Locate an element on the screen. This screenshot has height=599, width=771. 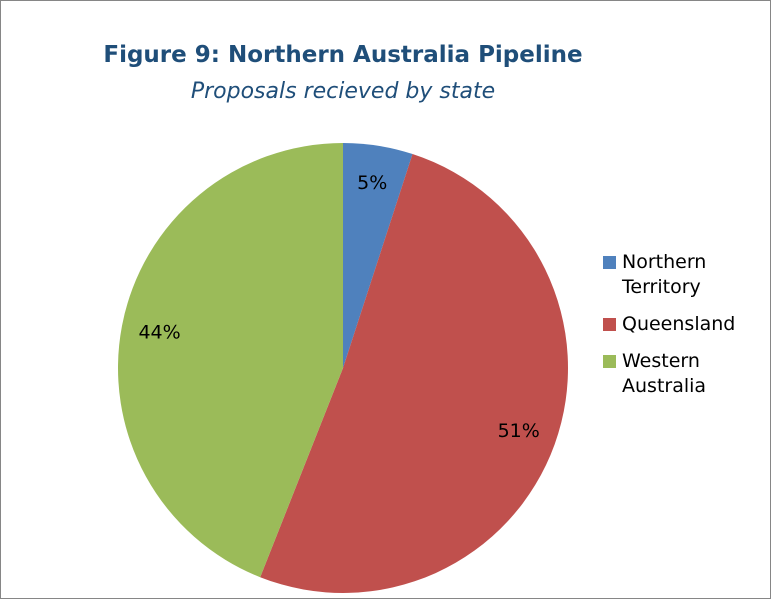
legend-item: Queensland is located at coordinates (678, 324).